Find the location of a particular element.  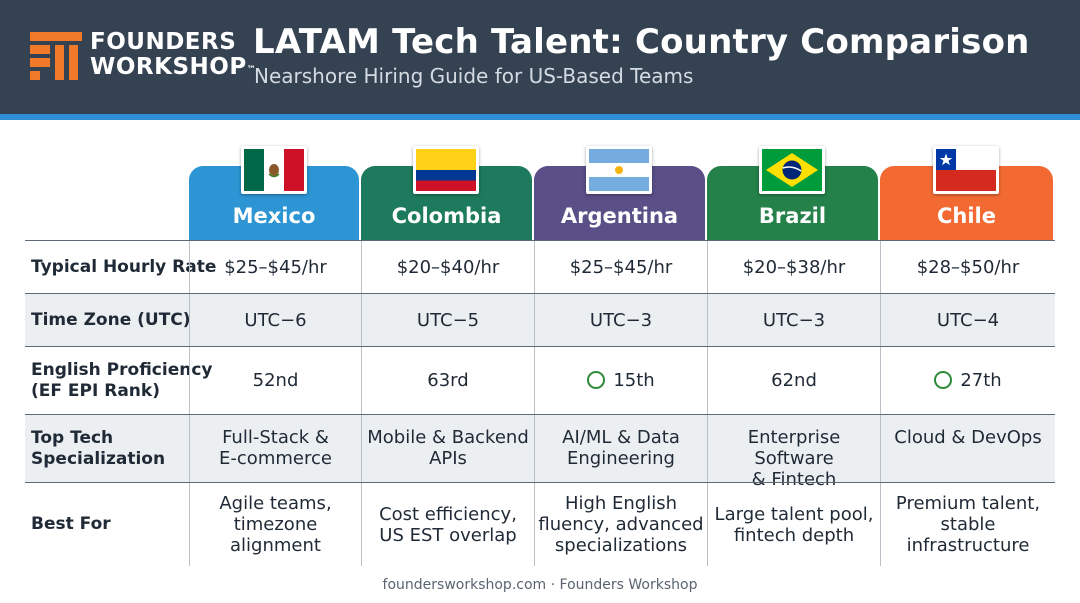

founders-workshop-logo: FOUNDERS WORKSHOP™ is located at coordinates (143, 56).